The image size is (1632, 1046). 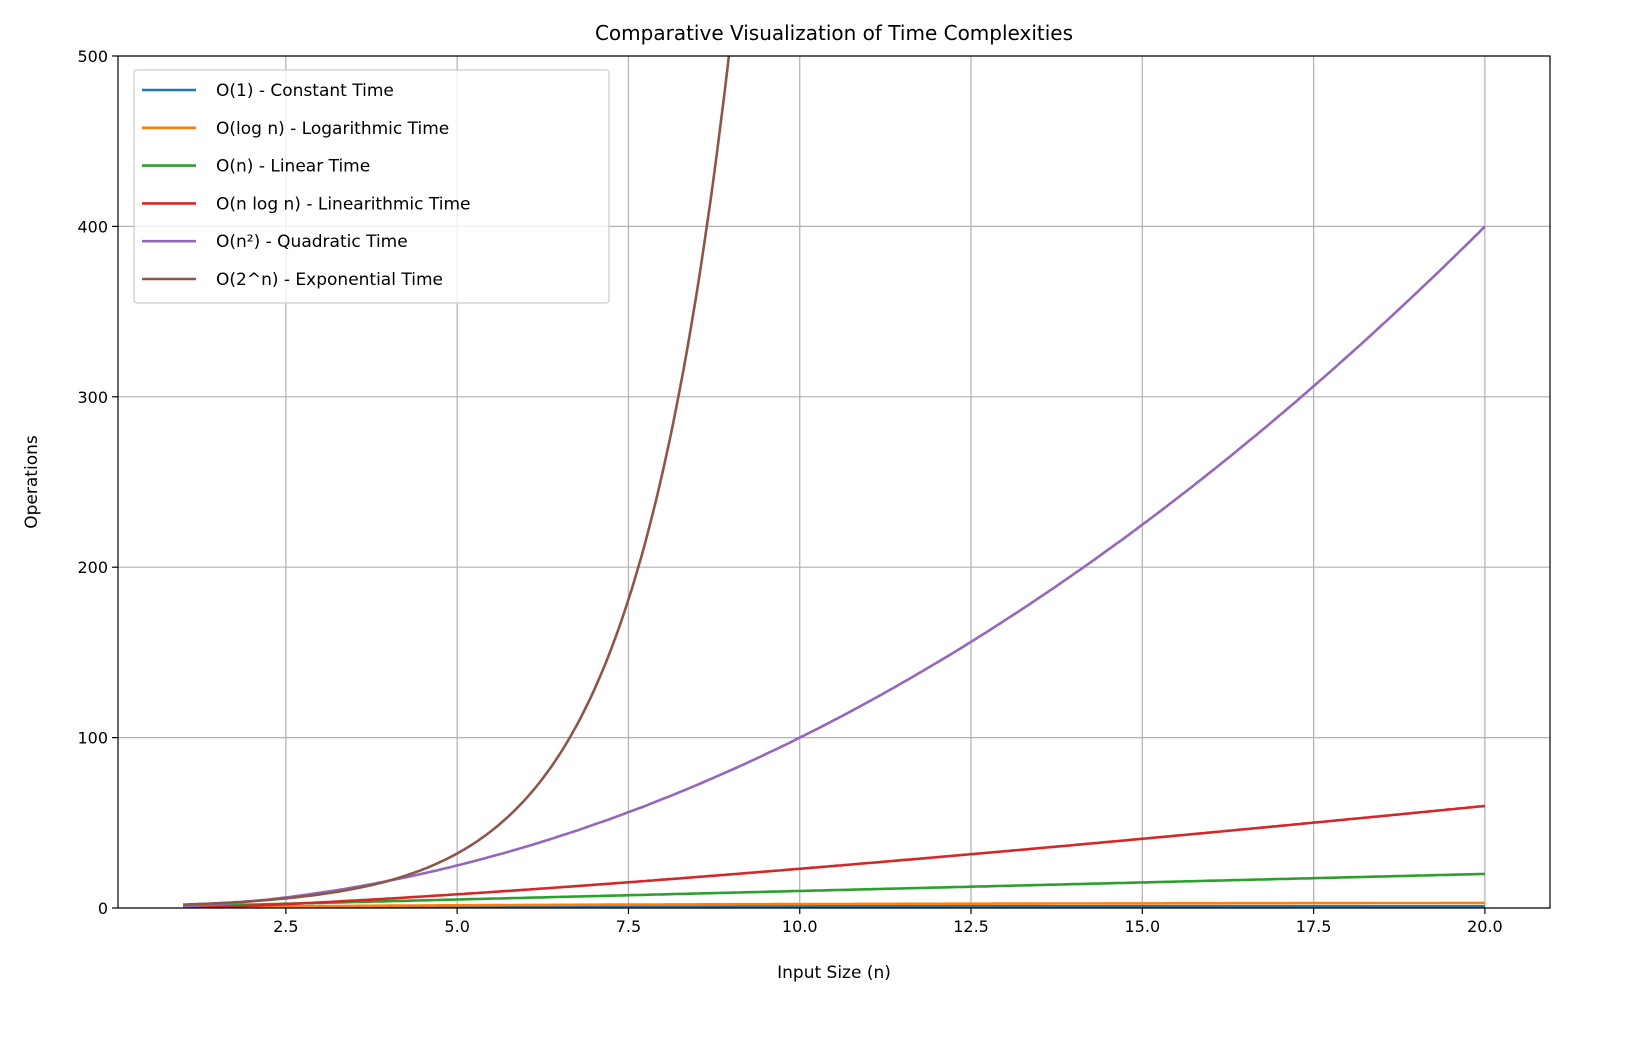 I want to click on y-tick-label: 500, so click(x=92, y=56).